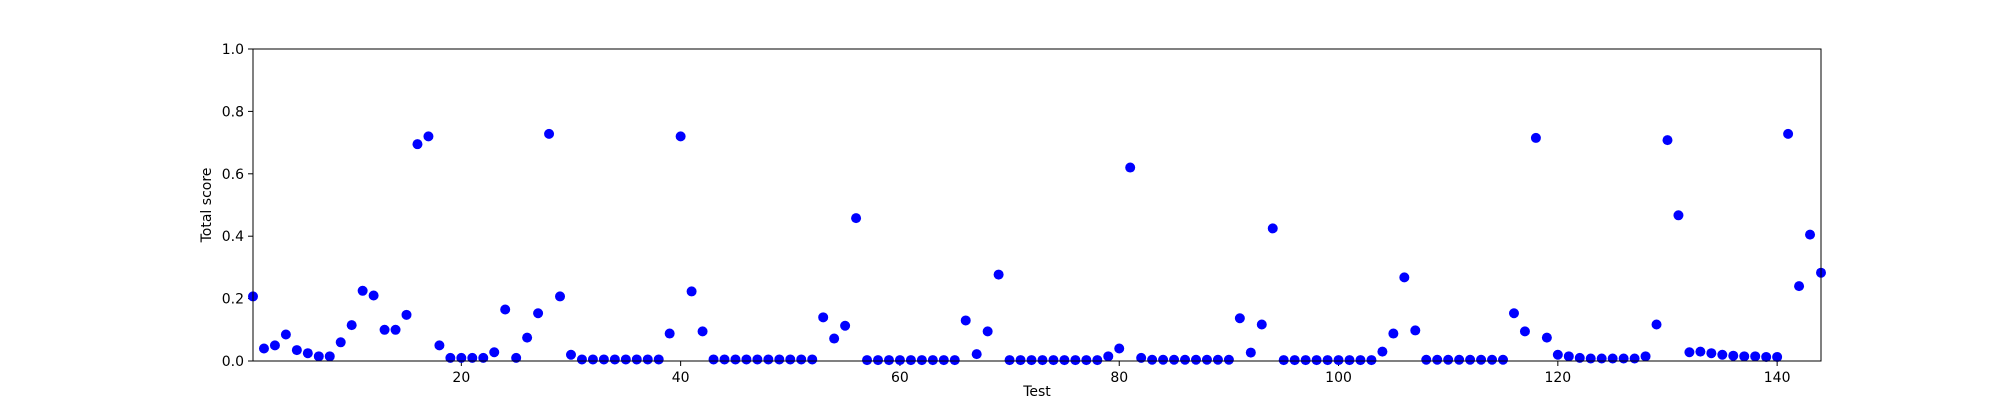  I want to click on x-tick-label: 60, so click(900, 378).